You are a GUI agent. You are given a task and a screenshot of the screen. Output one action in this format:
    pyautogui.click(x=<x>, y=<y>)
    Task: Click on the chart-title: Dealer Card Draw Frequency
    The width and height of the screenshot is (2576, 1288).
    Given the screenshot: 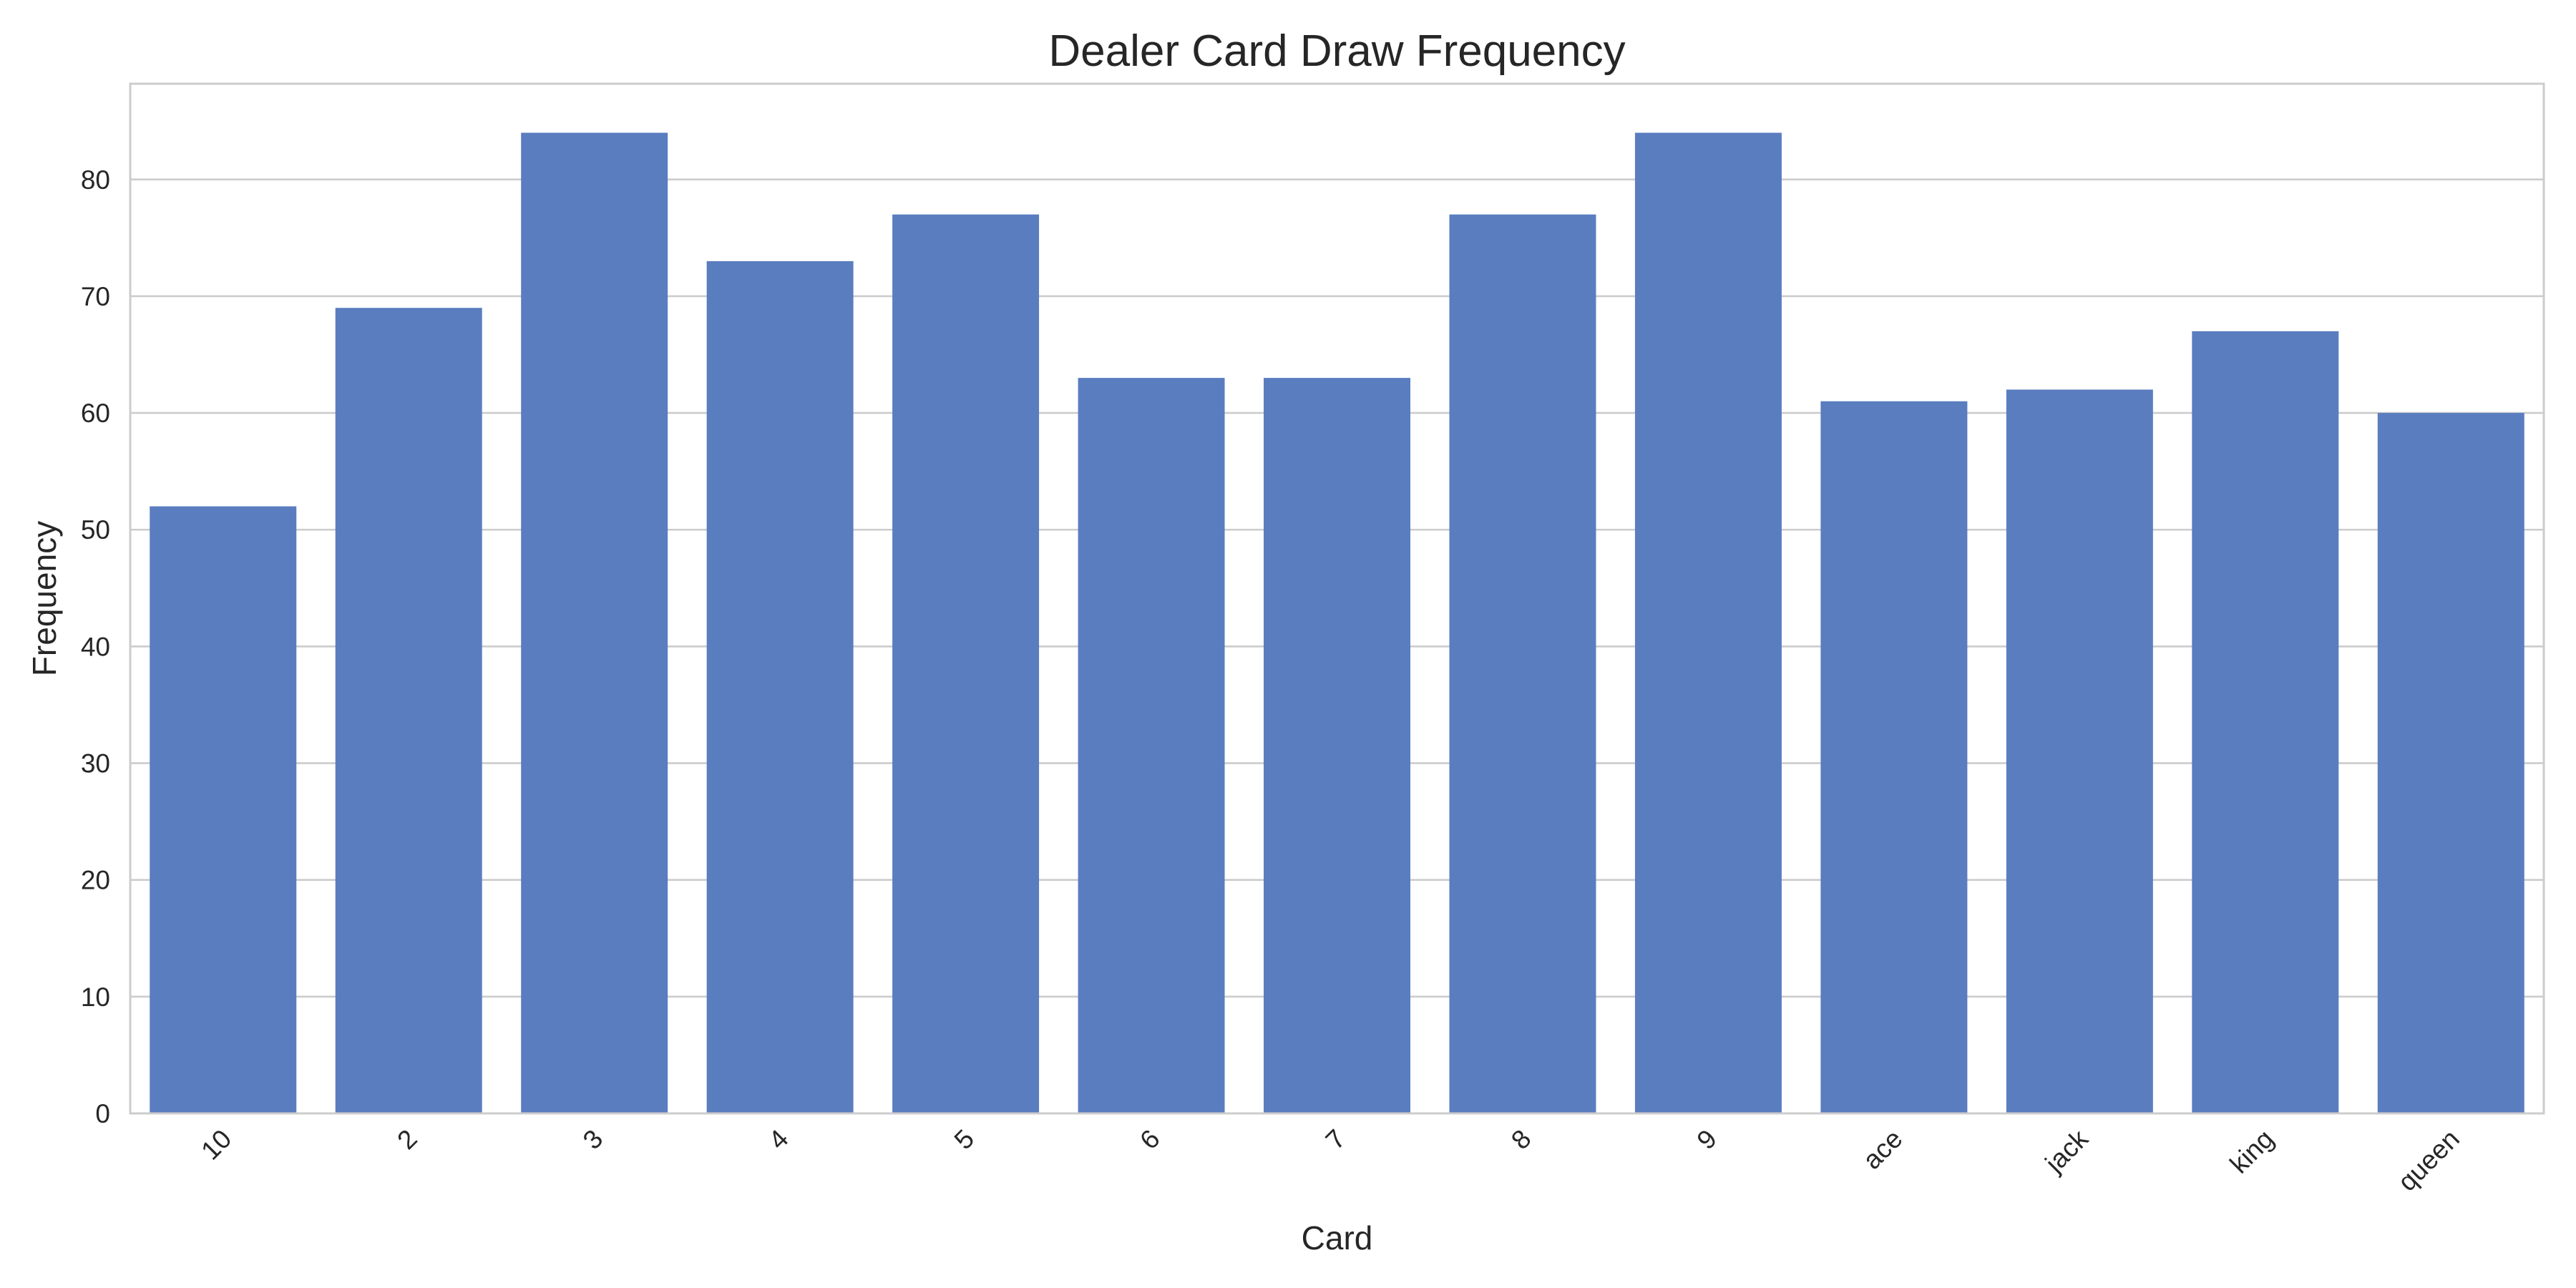 What is the action you would take?
    pyautogui.click(x=1336, y=51)
    